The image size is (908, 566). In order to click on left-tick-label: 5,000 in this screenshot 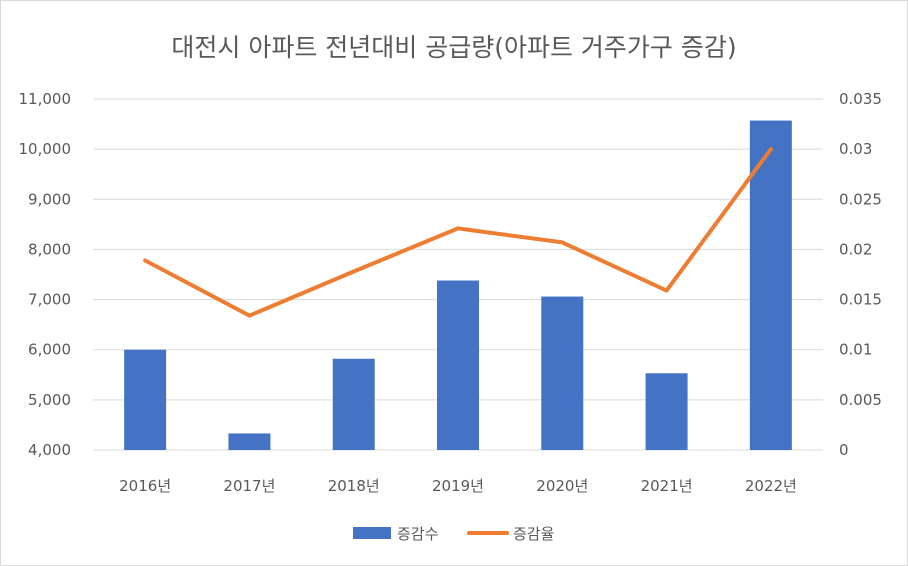, I will do `click(49, 400)`.